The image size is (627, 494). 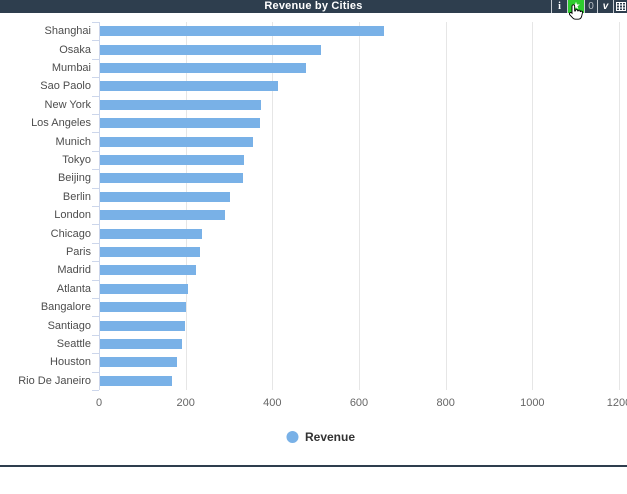 I want to click on count-badge: 0, so click(x=590, y=6).